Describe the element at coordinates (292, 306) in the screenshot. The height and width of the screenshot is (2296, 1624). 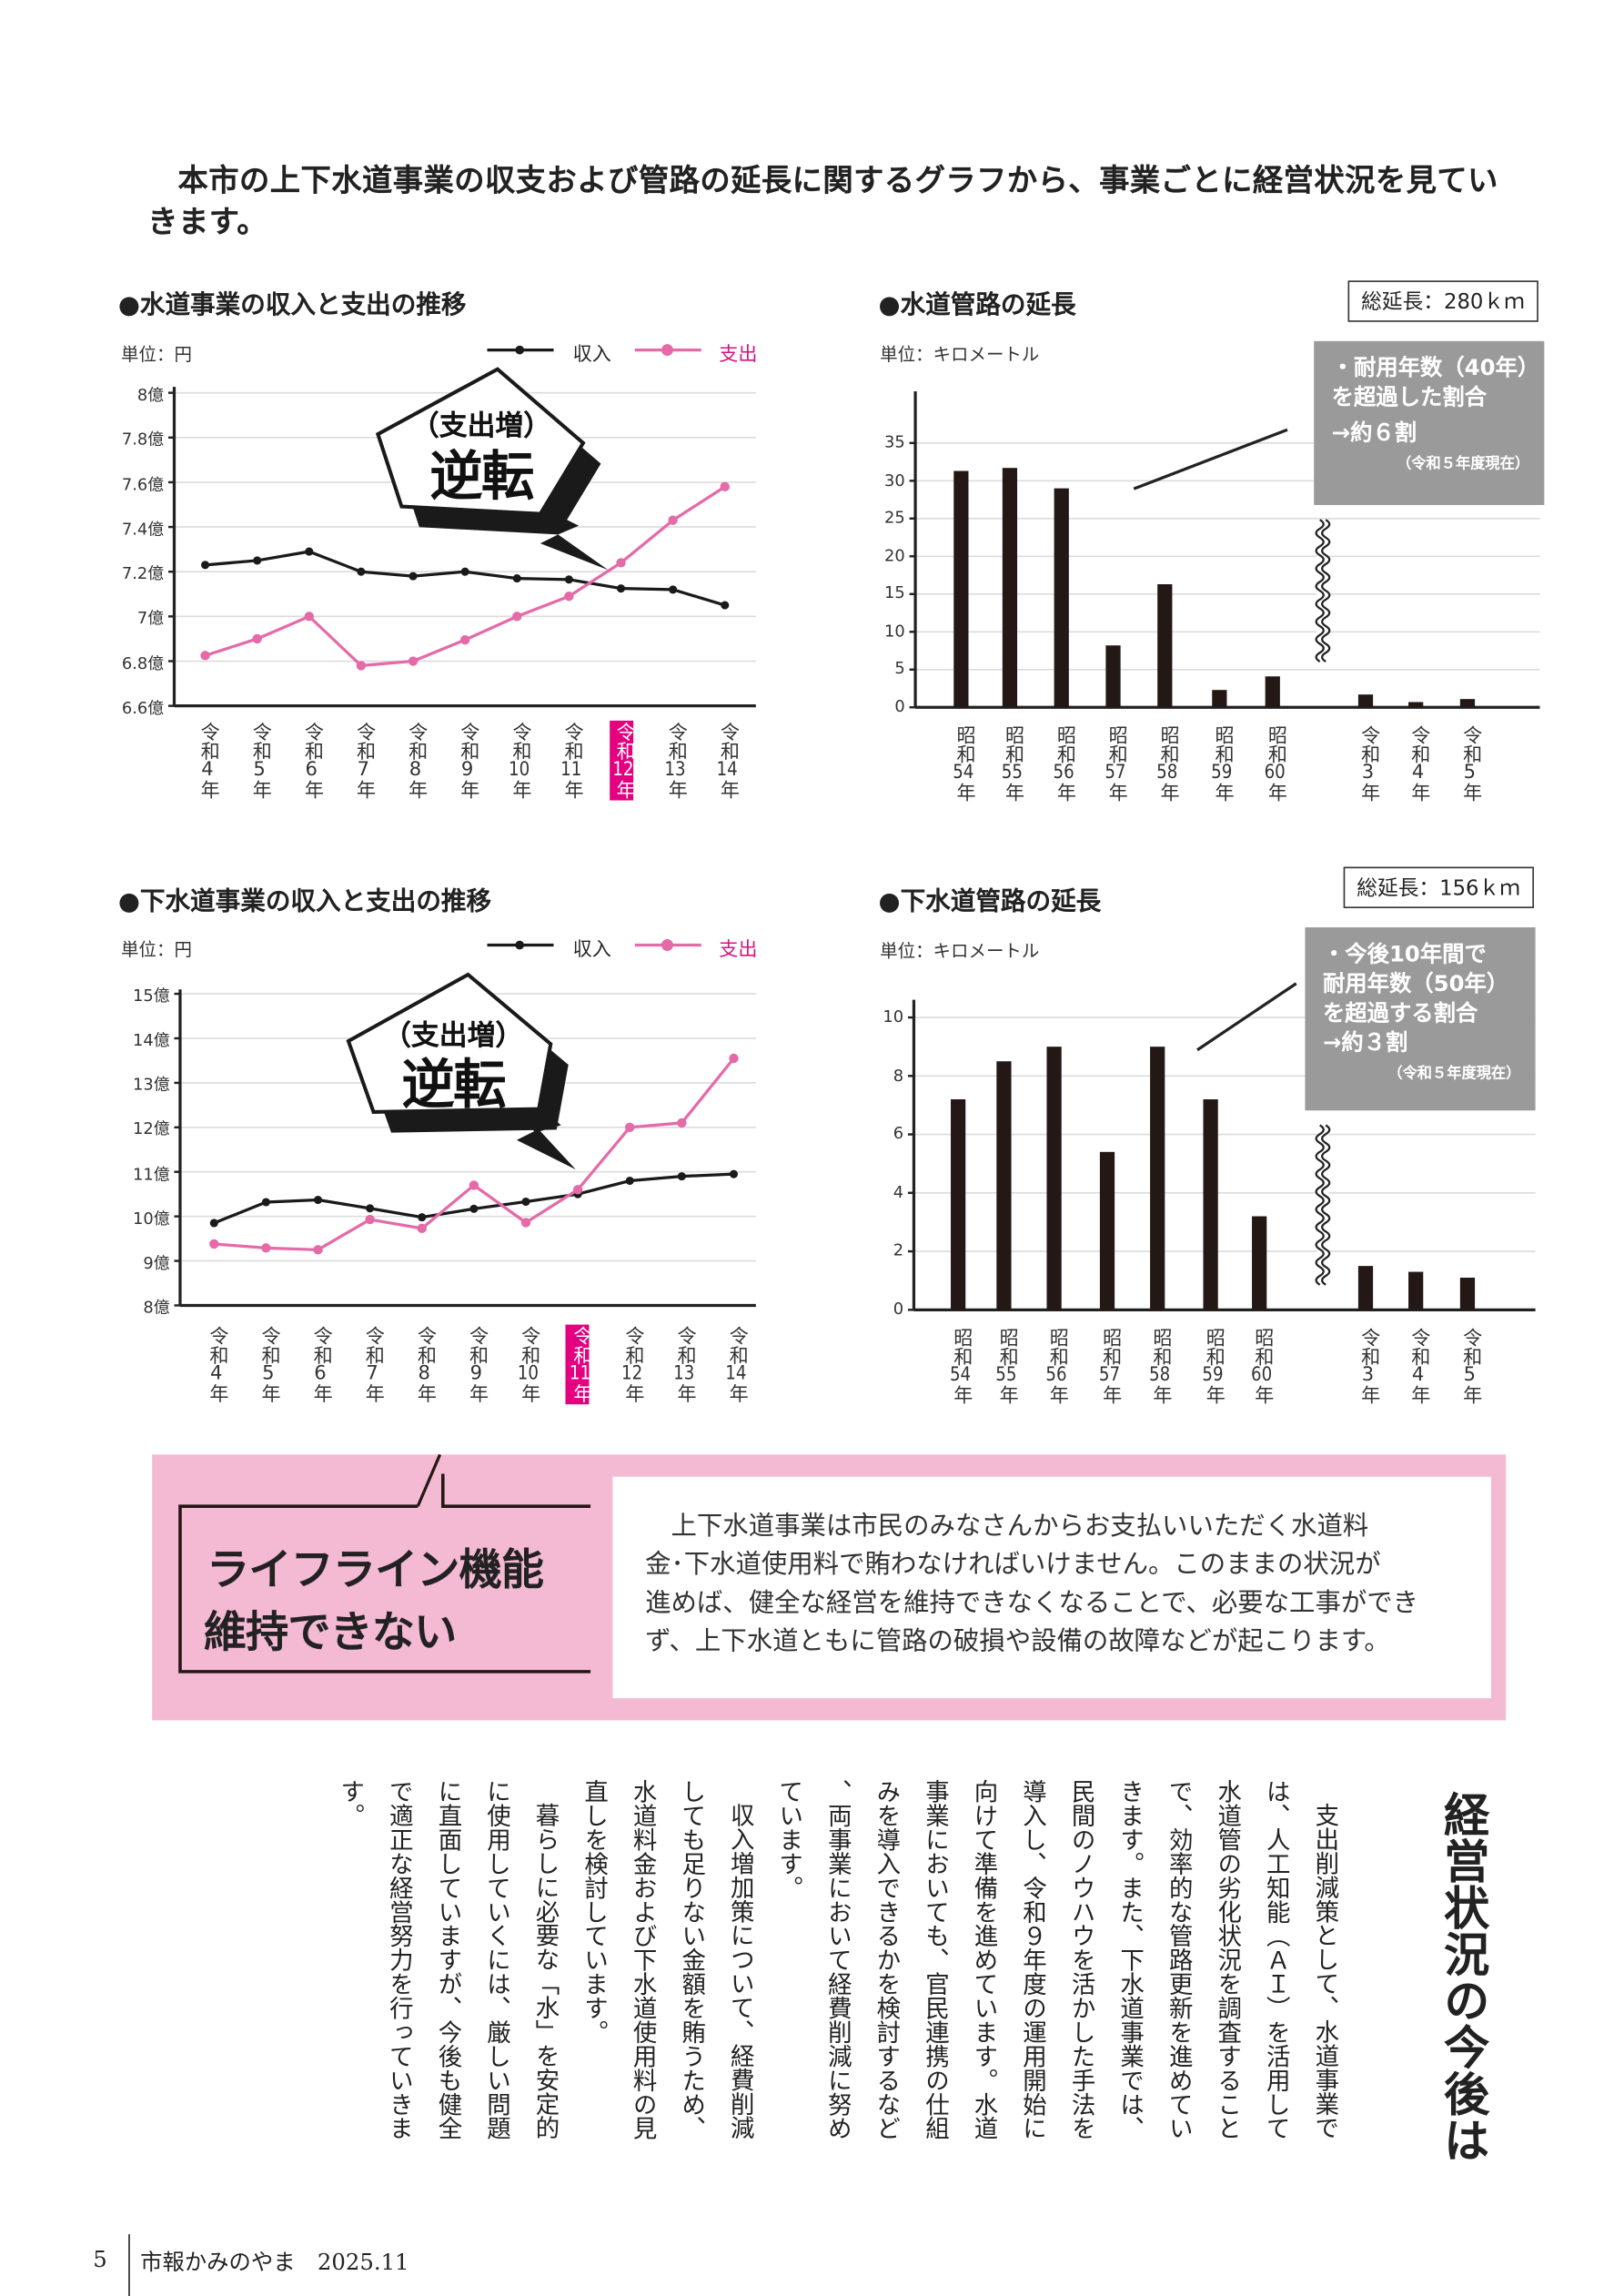
I see `chart-title-water-finance: ●水道事業の収入と支出の推移` at that location.